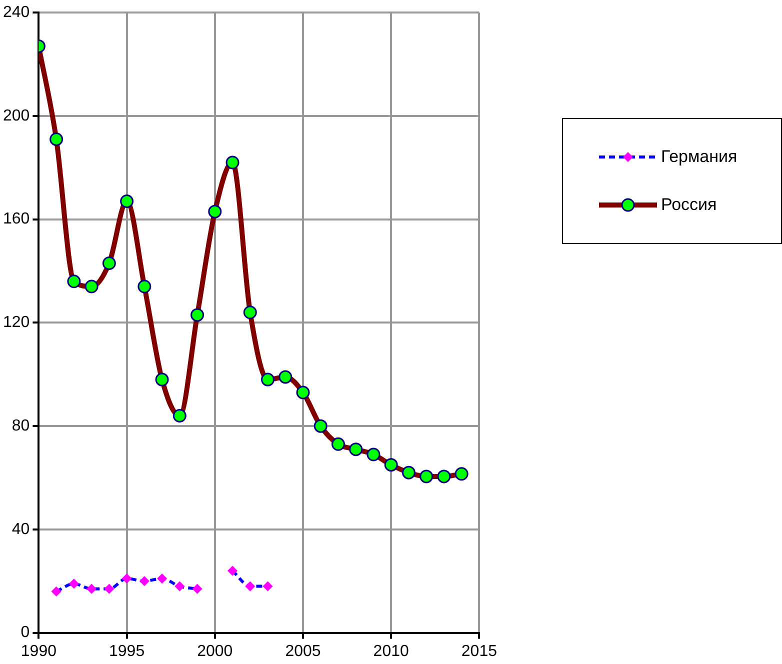 The image size is (782, 664). Describe the element at coordinates (391, 651) in the screenshot. I see `x-tick-label: 2010` at that location.